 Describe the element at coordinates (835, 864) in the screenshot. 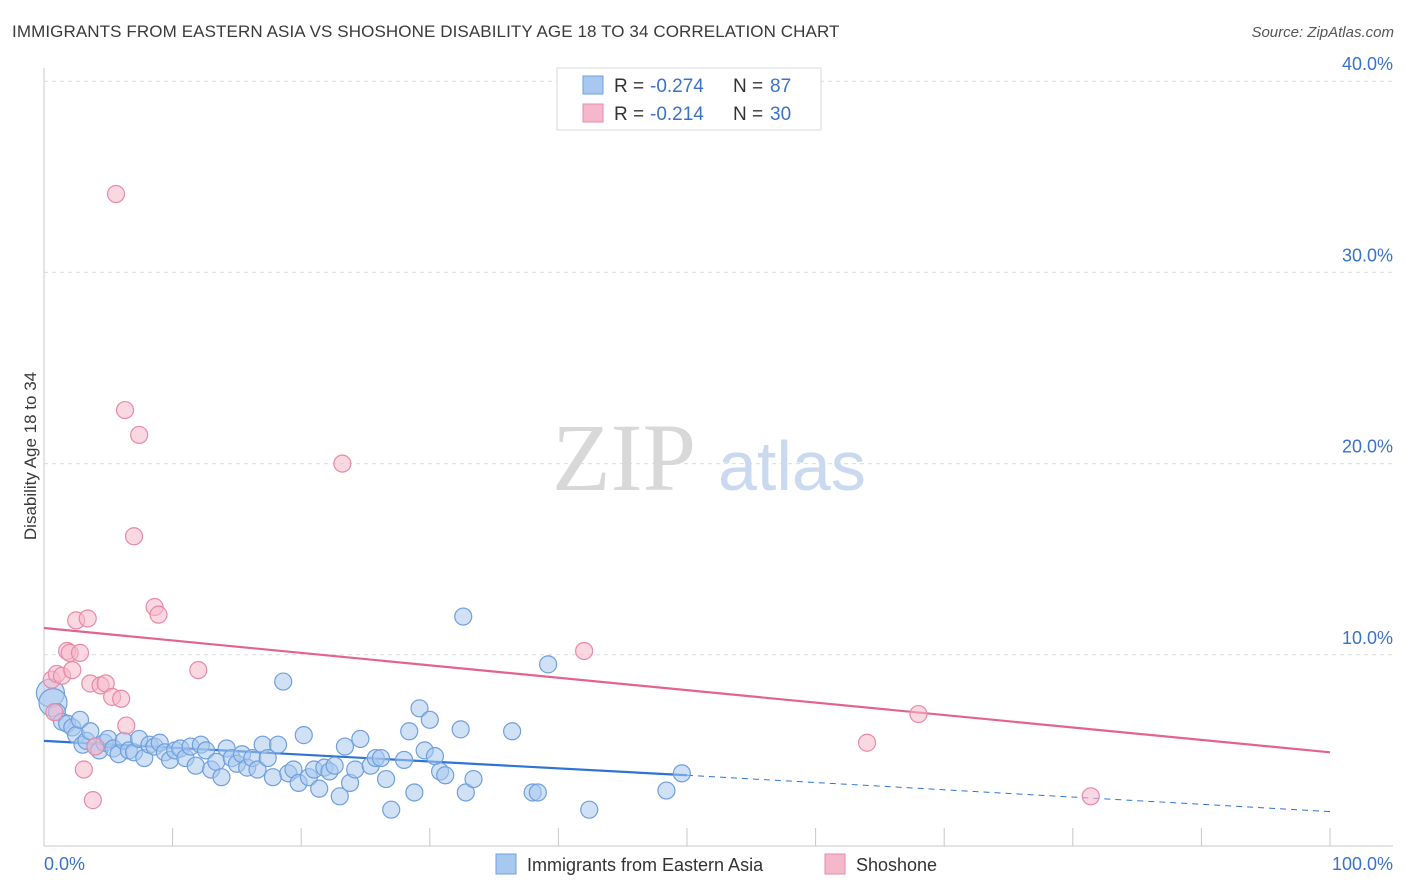

I see `legend-swatch-shoshone` at that location.